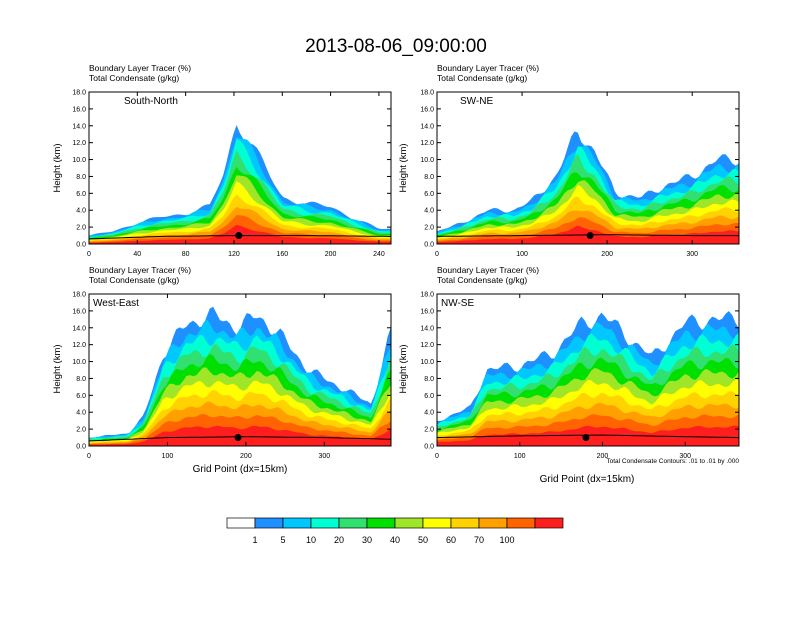  Describe the element at coordinates (367, 540) in the screenshot. I see `colorbar-label: 30` at that location.